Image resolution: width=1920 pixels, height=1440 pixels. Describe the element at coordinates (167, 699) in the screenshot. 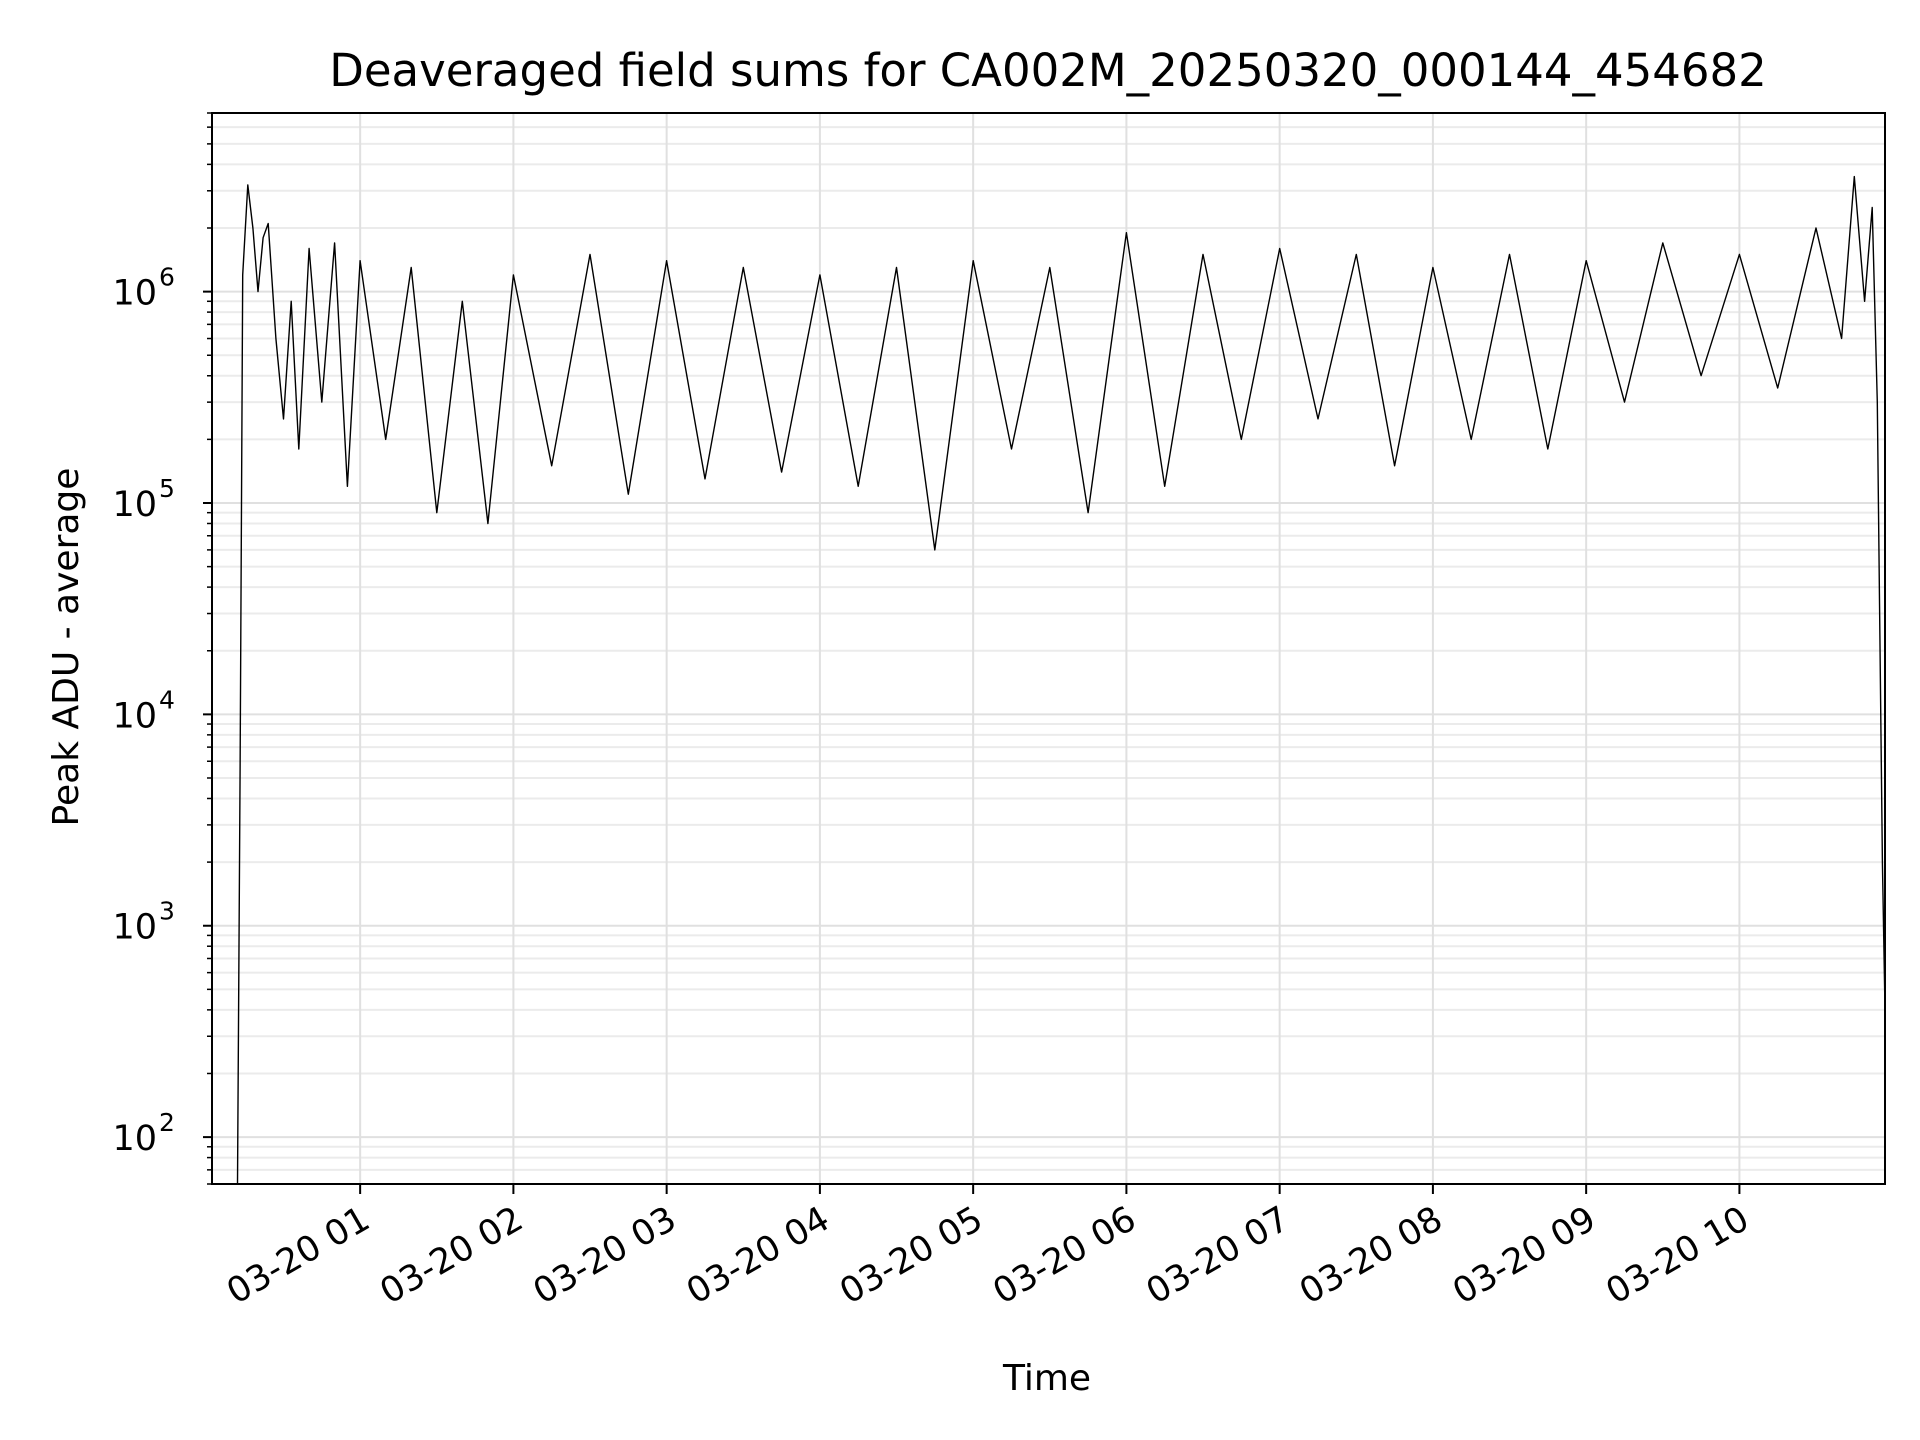

I see `y-tick-exponent: 4` at that location.